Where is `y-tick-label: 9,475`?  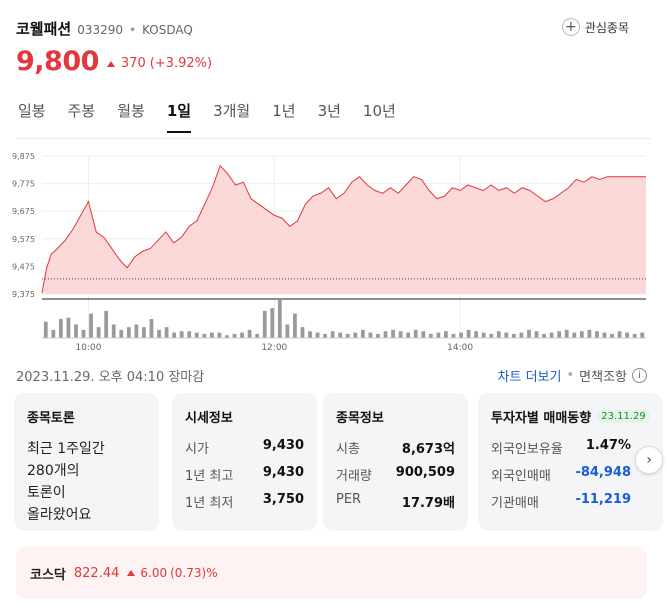
y-tick-label: 9,475 is located at coordinates (23, 266).